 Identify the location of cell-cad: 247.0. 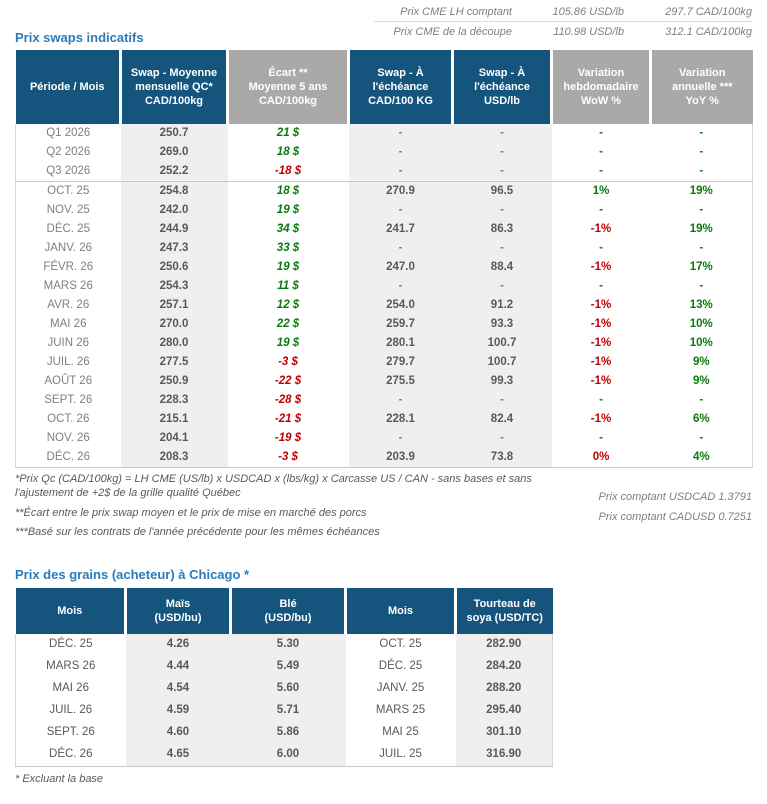
(400, 267).